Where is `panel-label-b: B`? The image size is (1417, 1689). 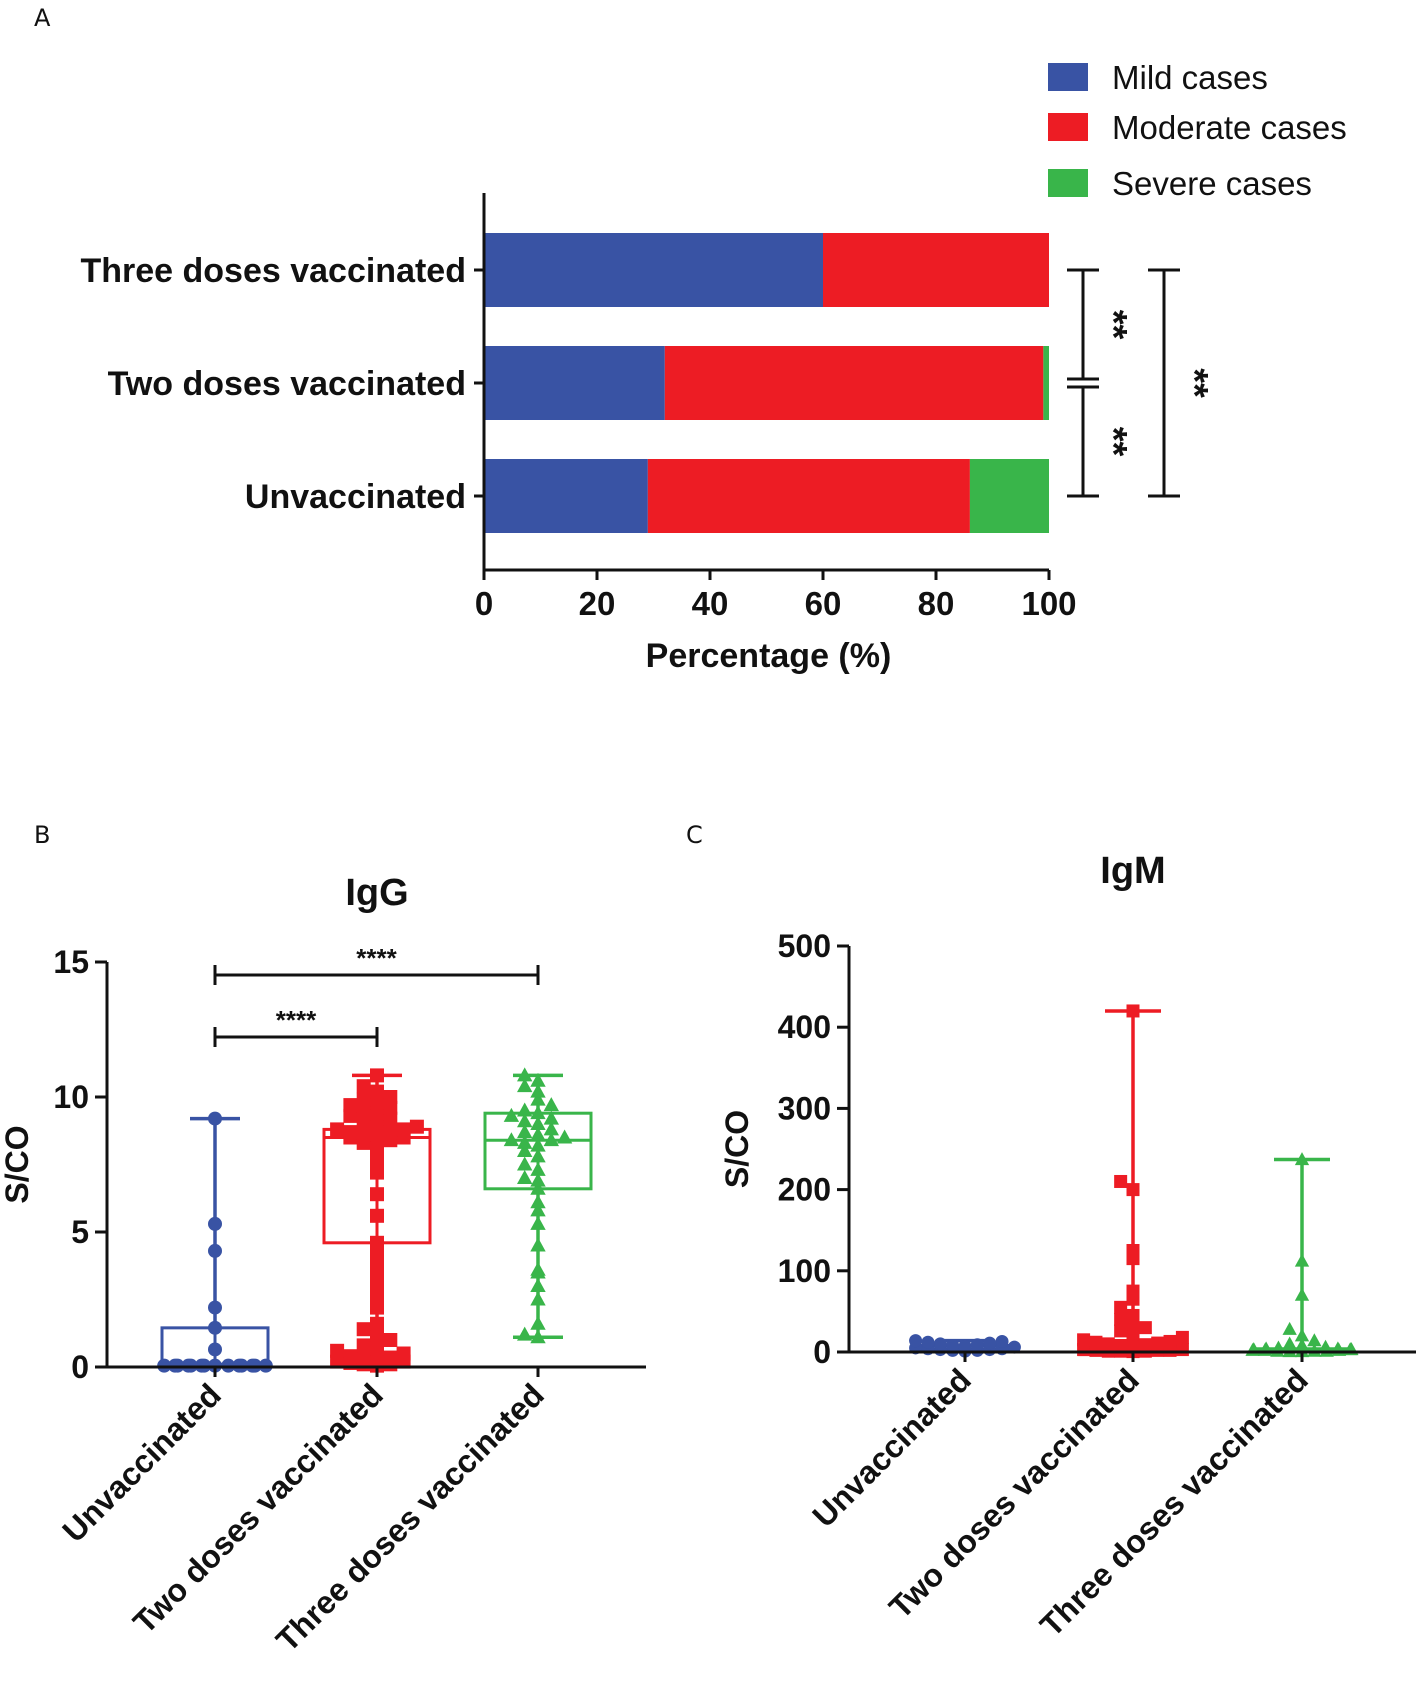
panel-label-b: B is located at coordinates (42, 835).